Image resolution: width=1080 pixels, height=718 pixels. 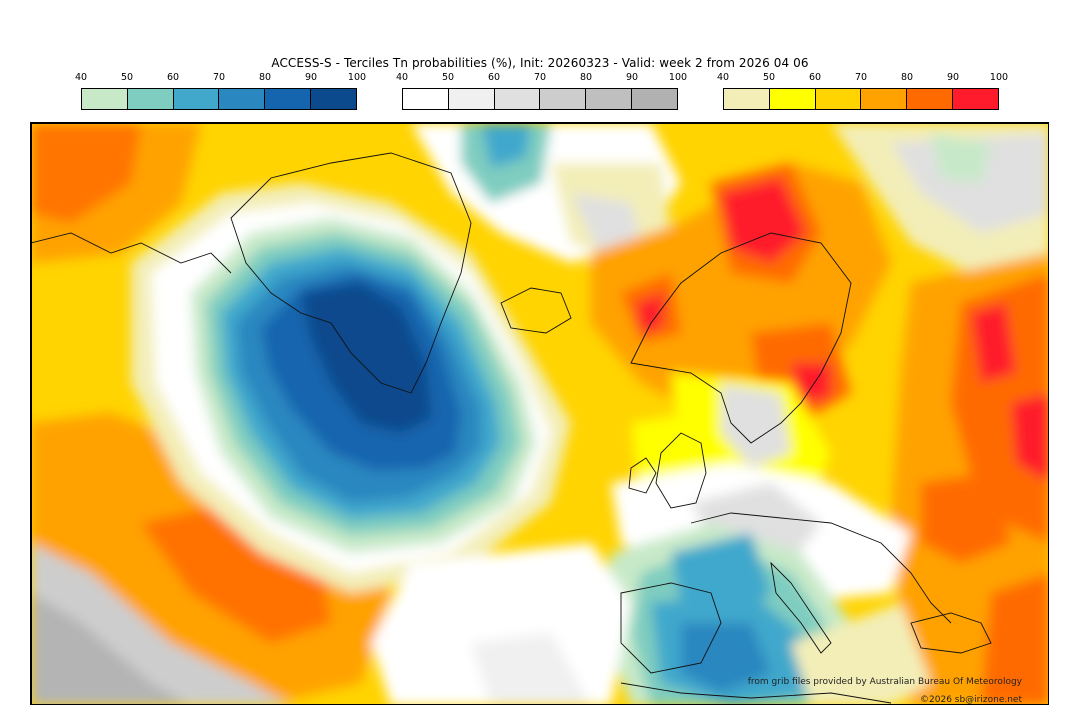 What do you see at coordinates (741, 338) in the screenshot?
I see `coastline-scandinavia` at bounding box center [741, 338].